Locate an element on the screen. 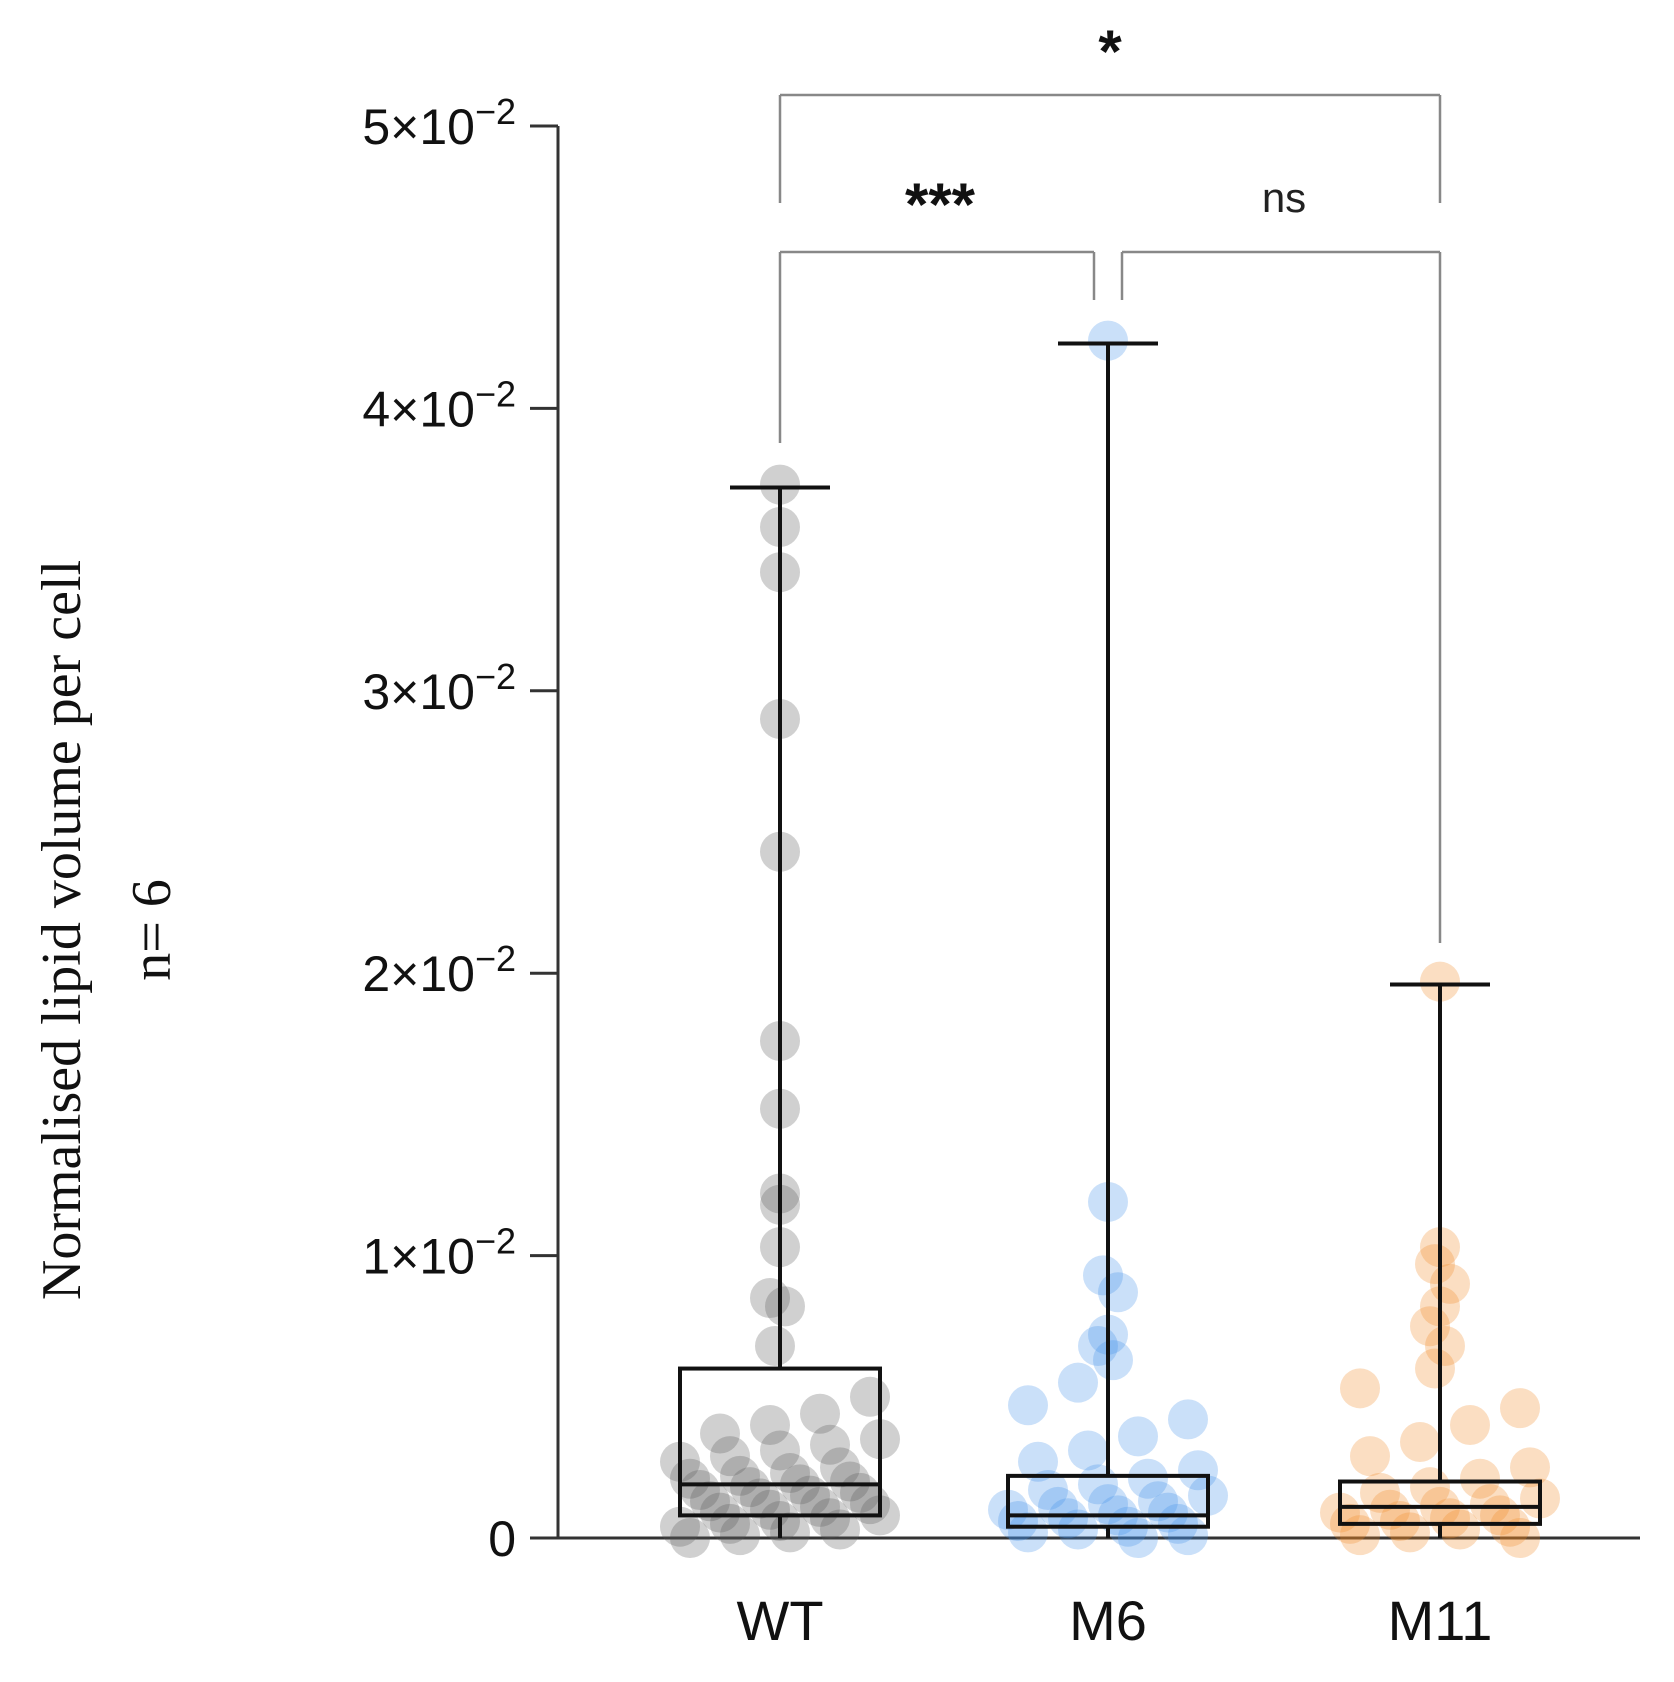 The height and width of the screenshot is (1682, 1674). significance-label-m6-m11: ns is located at coordinates (1284, 197).